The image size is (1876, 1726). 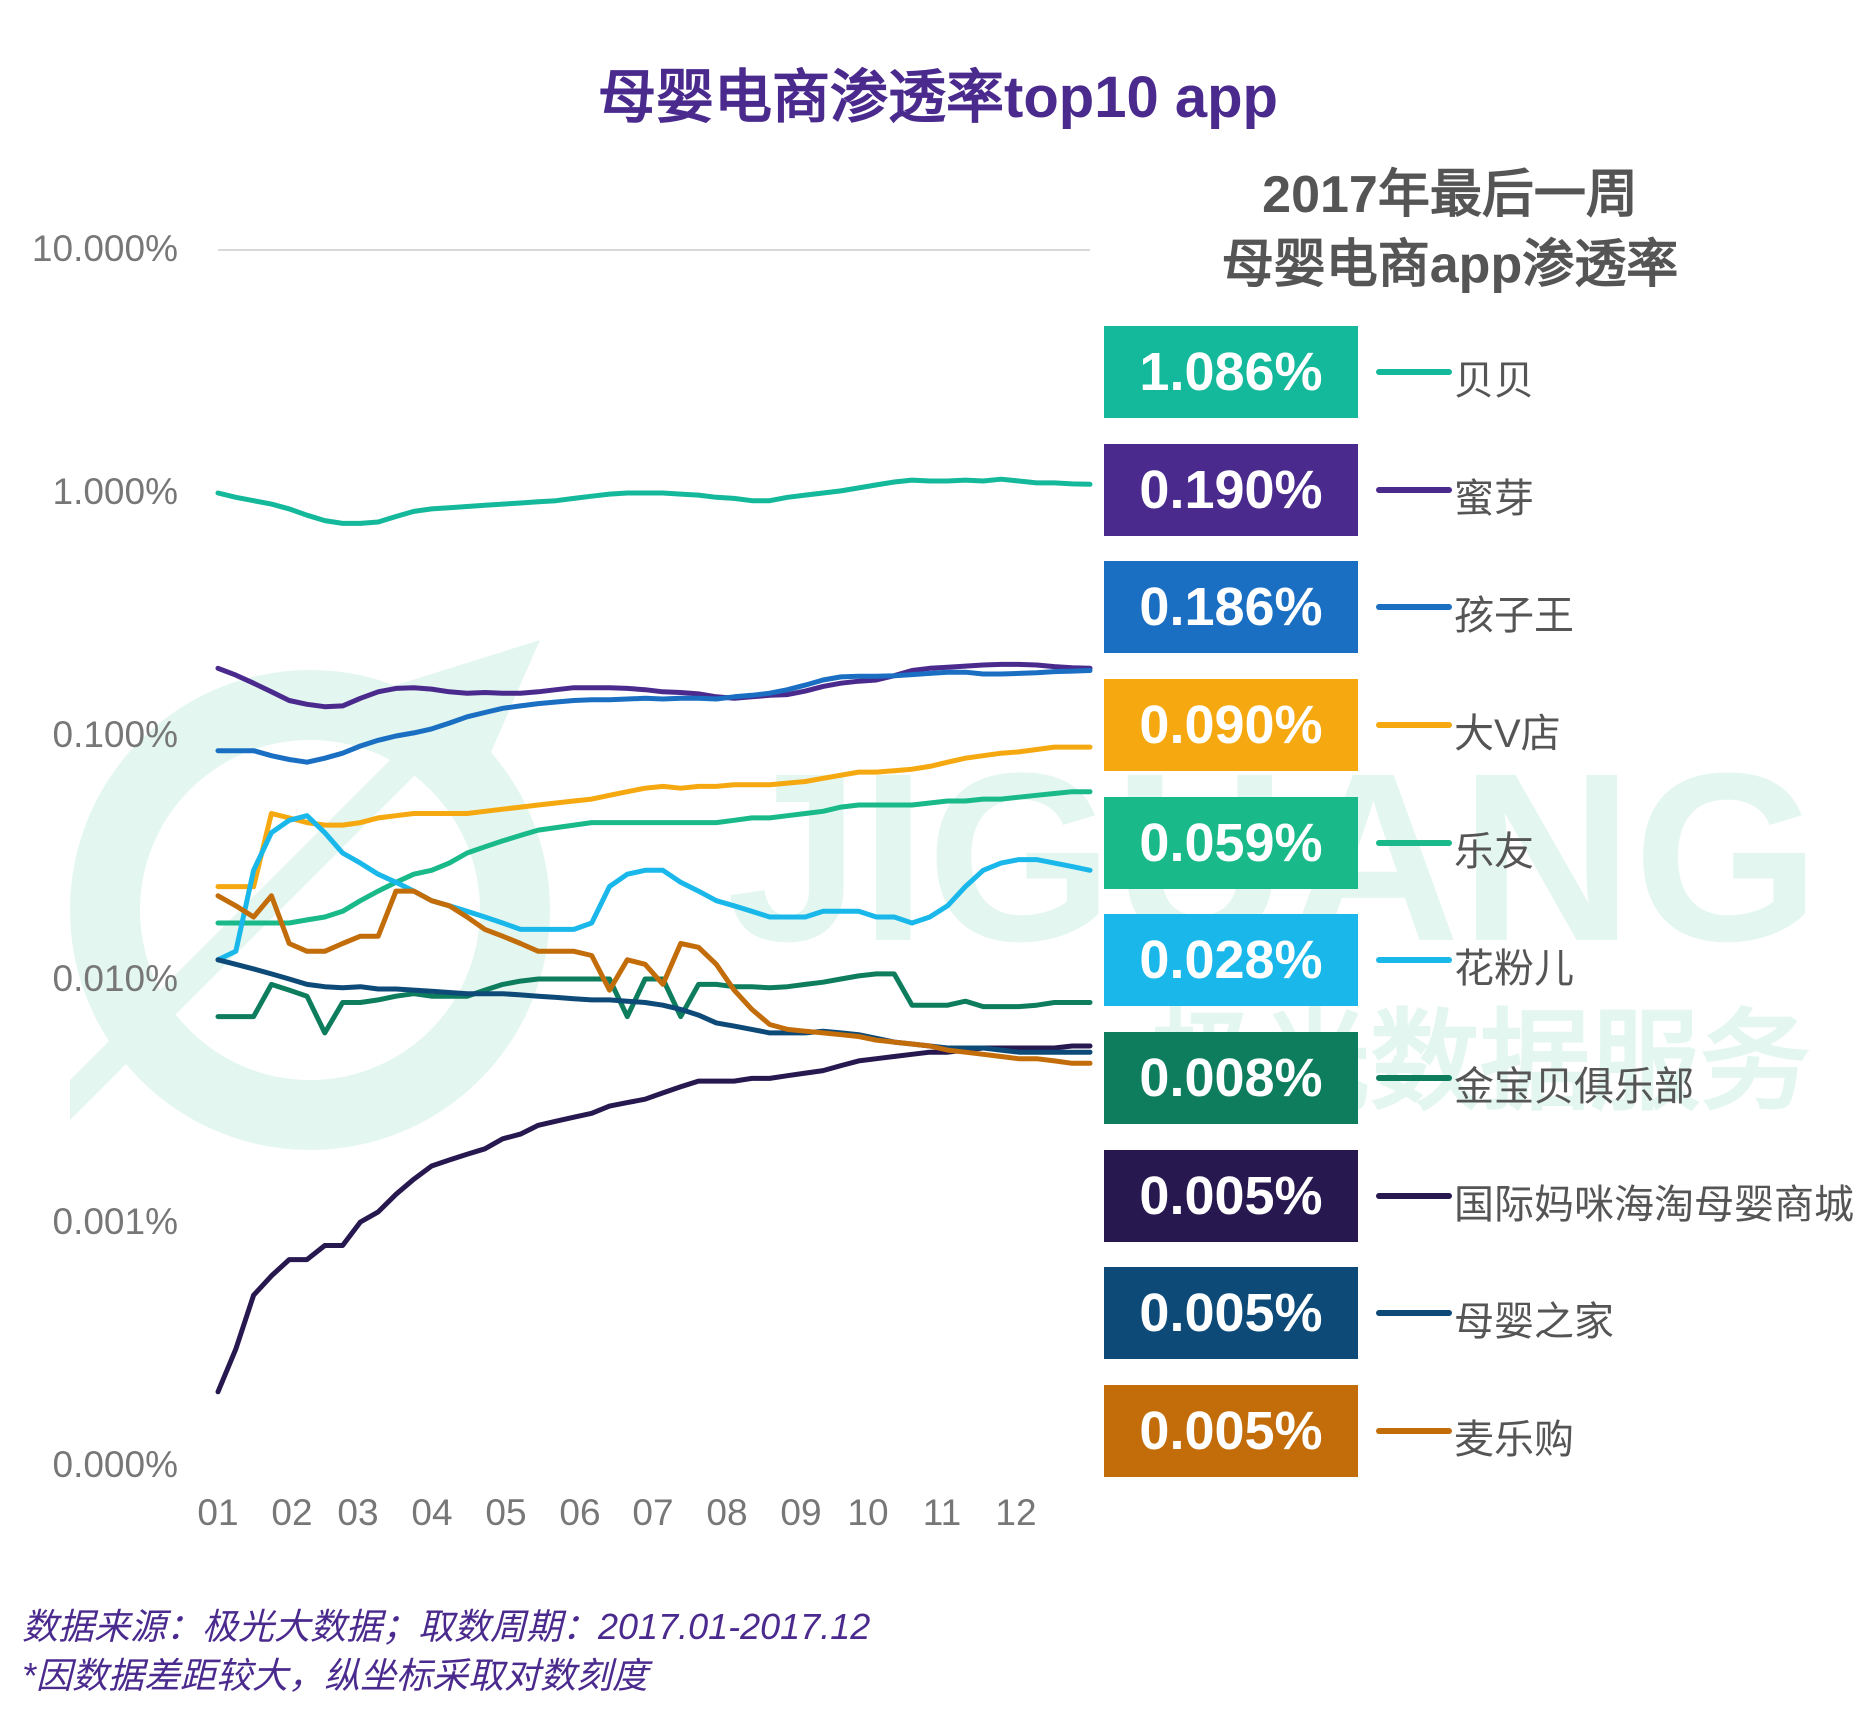 I want to click on x-tick-label: 04, so click(x=432, y=1512).